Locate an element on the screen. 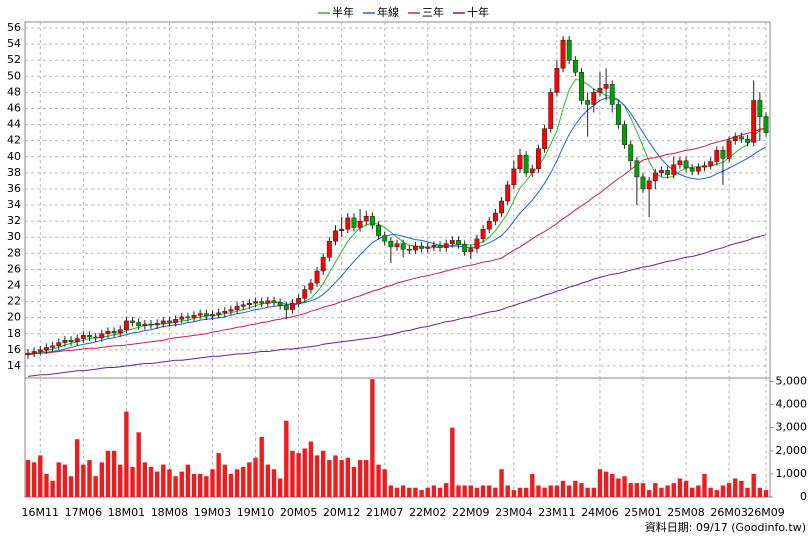 Image resolution: width=808 pixels, height=540 pixels. y-tick-label: 56 is located at coordinates (14, 27).